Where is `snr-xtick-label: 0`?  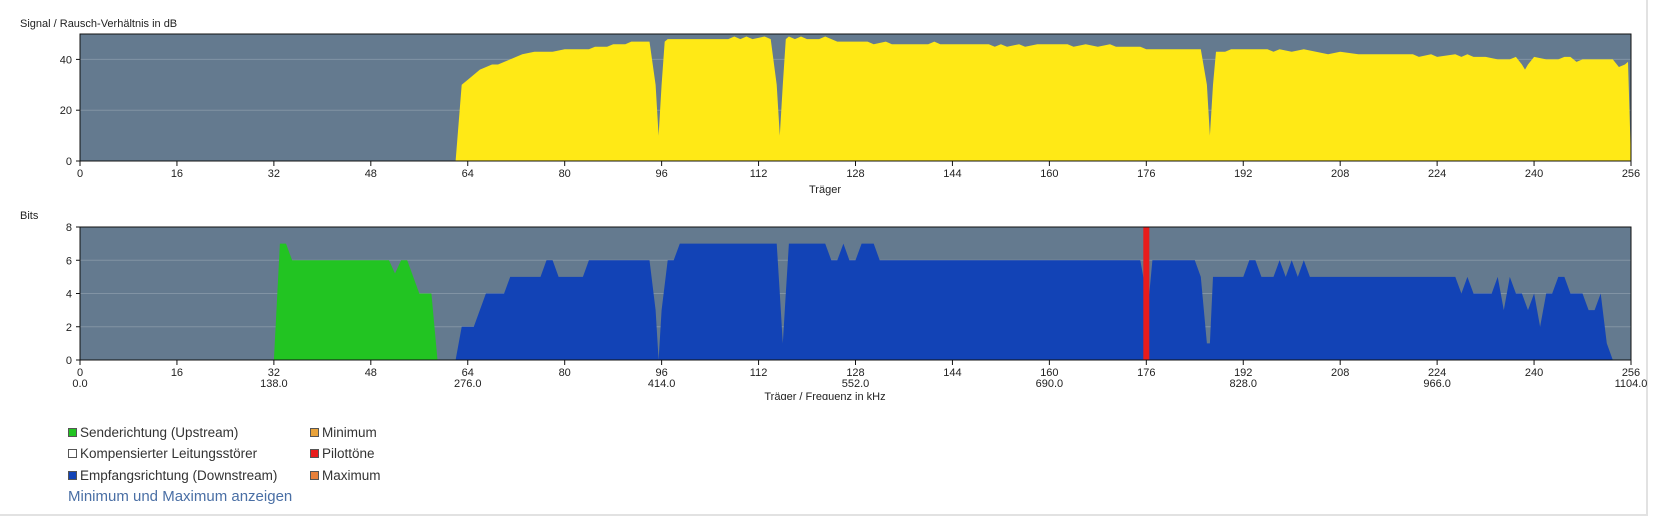 snr-xtick-label: 0 is located at coordinates (80, 174).